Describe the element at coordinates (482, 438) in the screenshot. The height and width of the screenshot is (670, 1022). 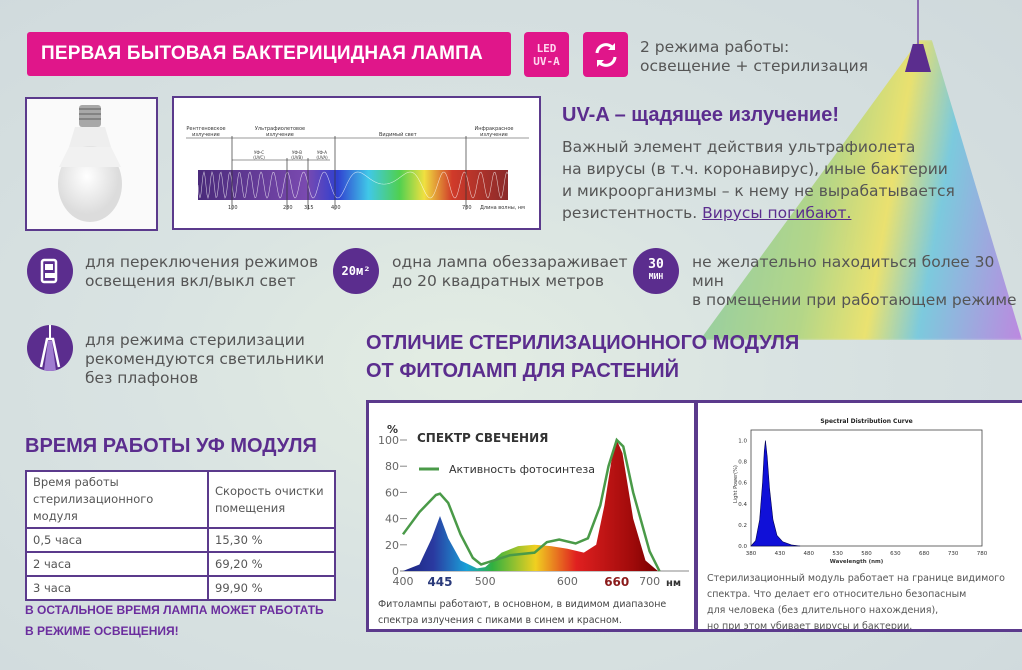
I see `chart-title: СПЕКТР СВЕЧЕНИЯ` at that location.